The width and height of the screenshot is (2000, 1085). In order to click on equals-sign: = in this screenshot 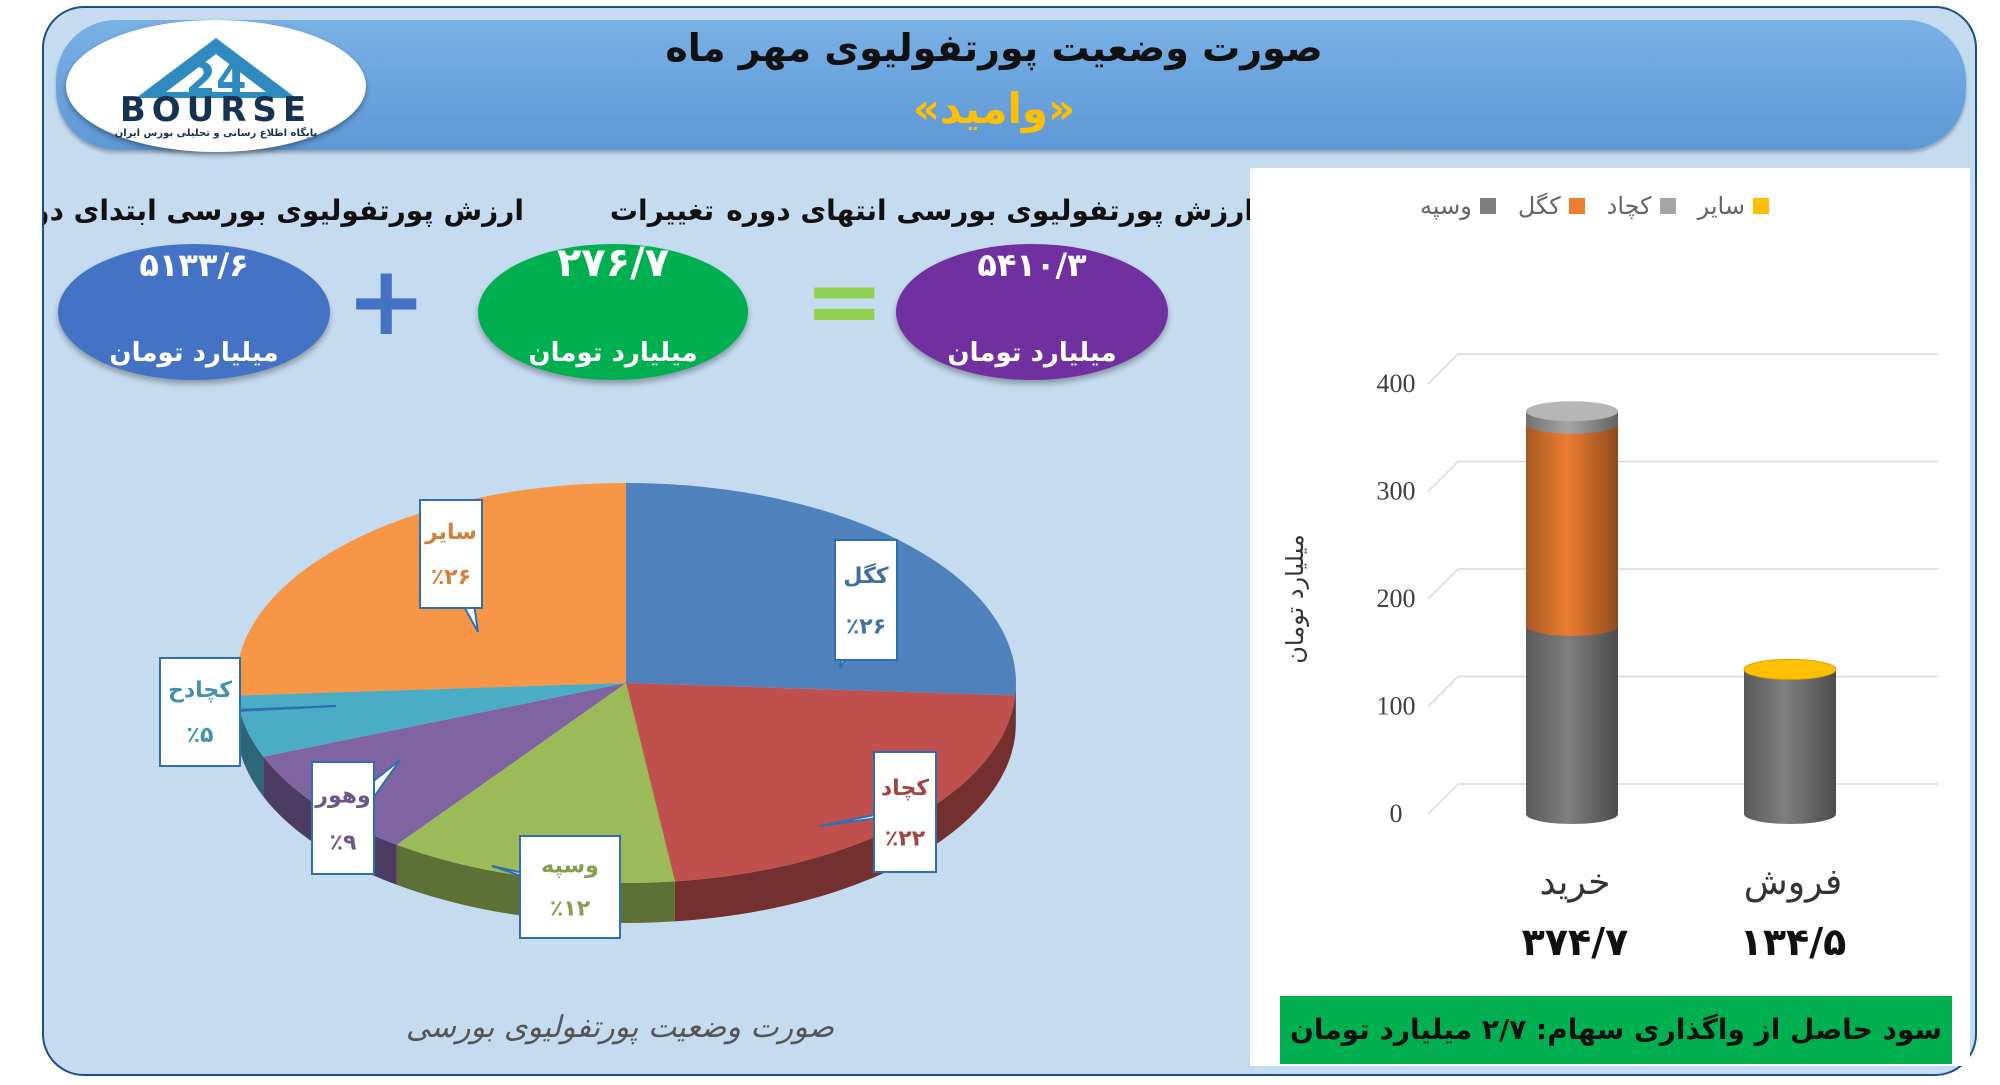, I will do `click(844, 301)`.